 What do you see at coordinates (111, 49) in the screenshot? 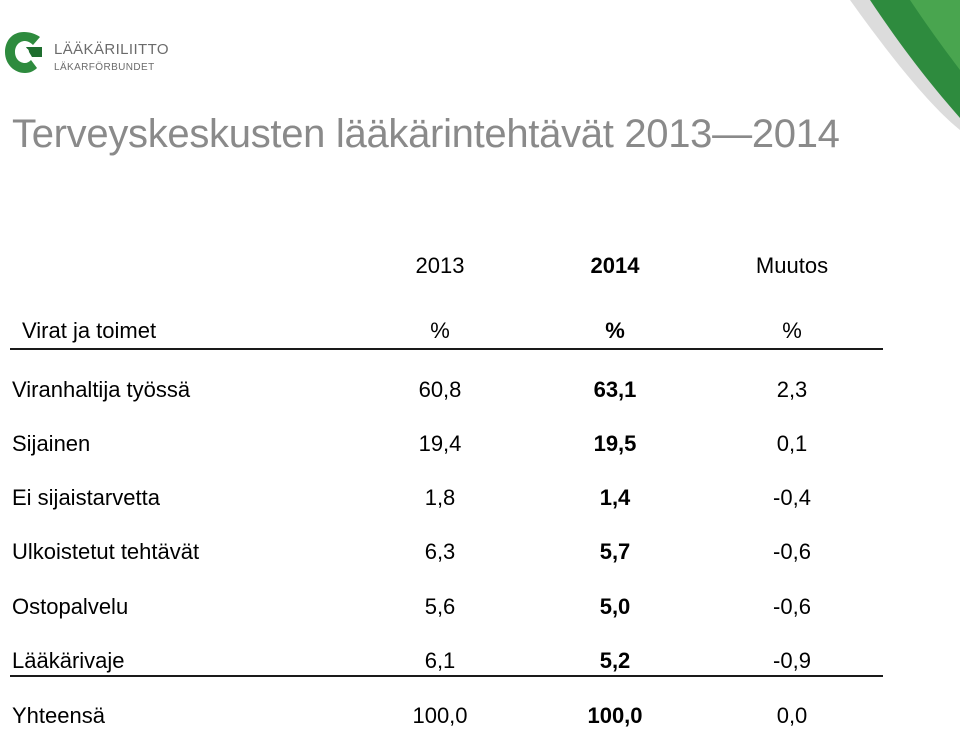
I see `logo-text-primary: LÄÄKÄRILIITTO` at bounding box center [111, 49].